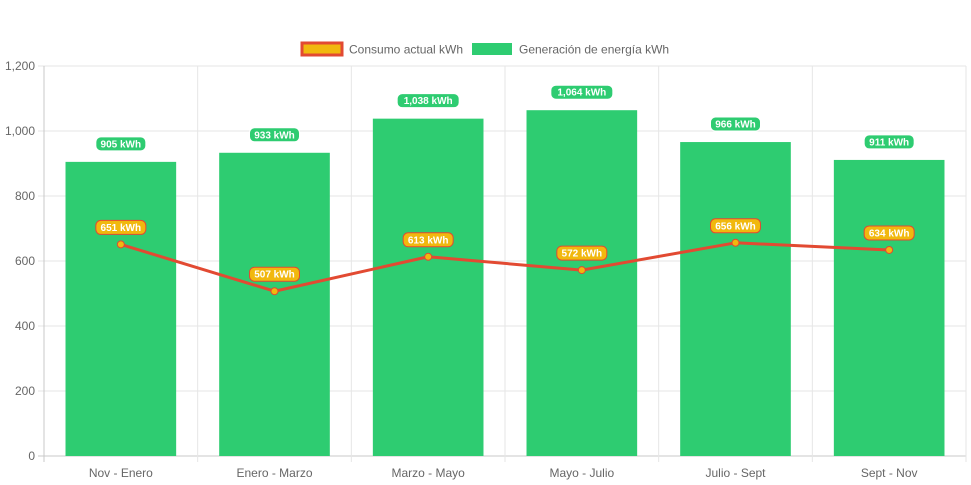 This screenshot has height=485, width=971. What do you see at coordinates (889, 473) in the screenshot?
I see `x-tick-label: Sept - Nov` at bounding box center [889, 473].